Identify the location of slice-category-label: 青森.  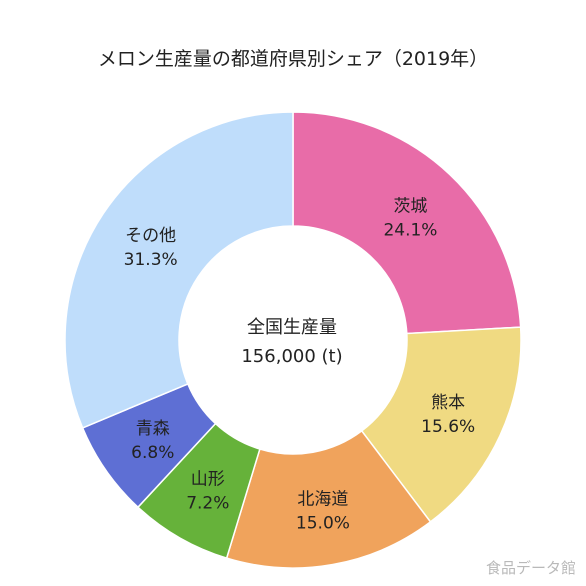
(153, 429).